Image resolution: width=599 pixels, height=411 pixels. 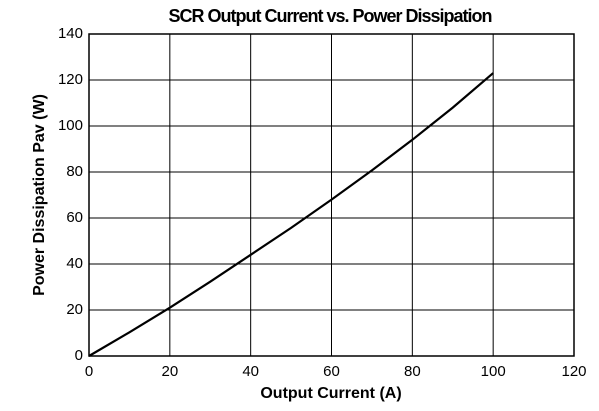 What do you see at coordinates (39, 195) in the screenshot?
I see `y-axis-label: Power Dissipation Pav (W)` at bounding box center [39, 195].